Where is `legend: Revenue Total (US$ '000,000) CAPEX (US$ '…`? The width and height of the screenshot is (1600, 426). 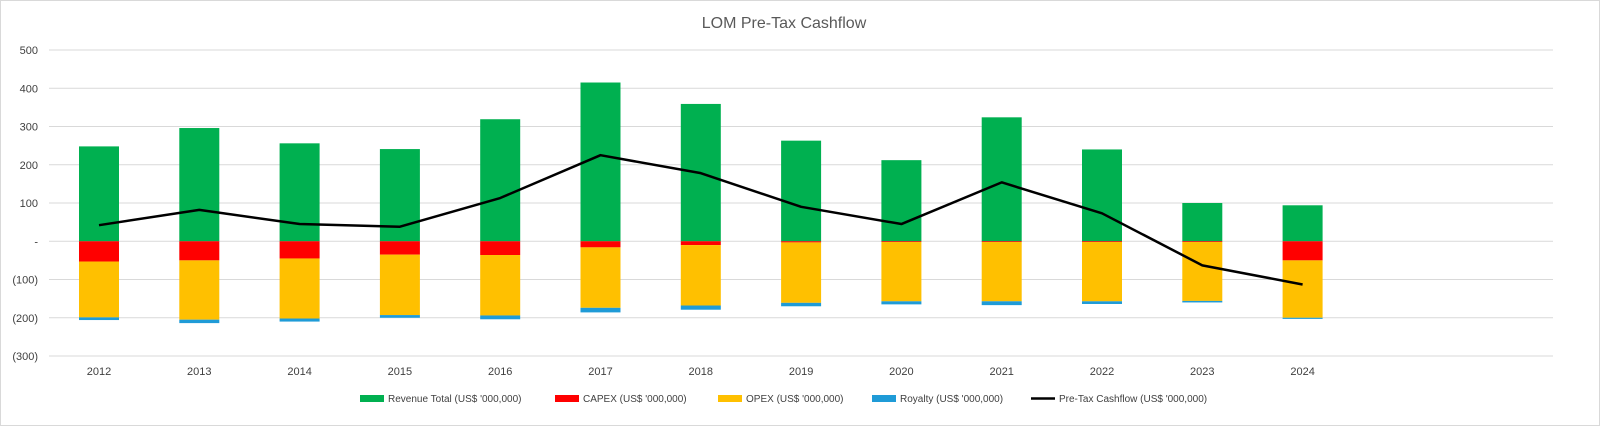 legend: Revenue Total (US$ '000,000) CAPEX (US$ '… is located at coordinates (783, 399).